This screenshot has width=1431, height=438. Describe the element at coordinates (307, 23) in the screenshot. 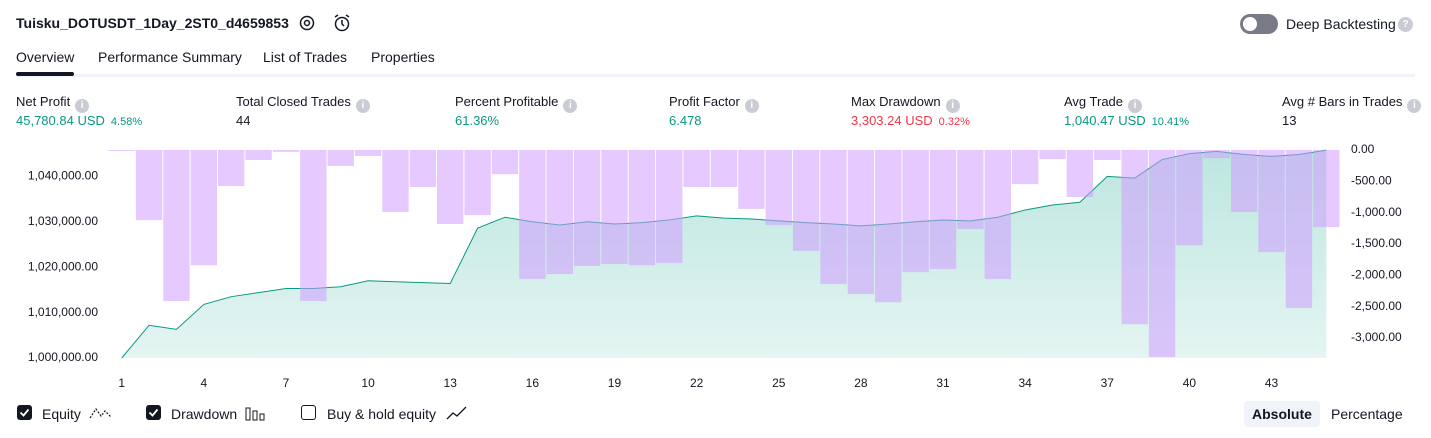

I see `settings-icon` at that location.